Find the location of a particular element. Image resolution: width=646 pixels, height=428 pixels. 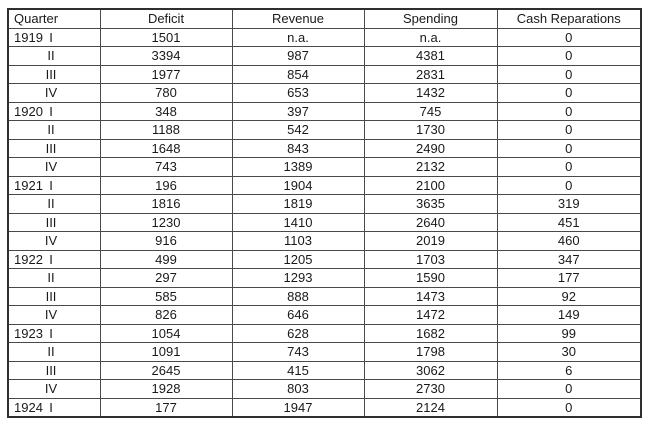

table-row: III 1977 854 2831 0 is located at coordinates (324, 74).